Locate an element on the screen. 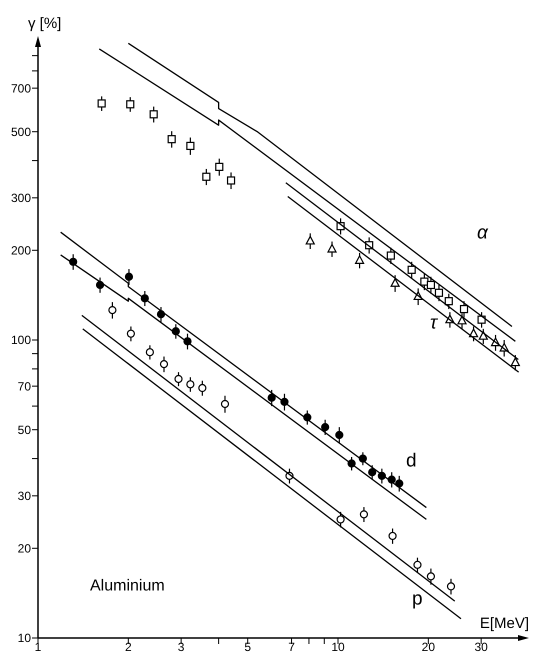 This screenshot has height=660, width=538. annotation: τ is located at coordinates (434, 323).